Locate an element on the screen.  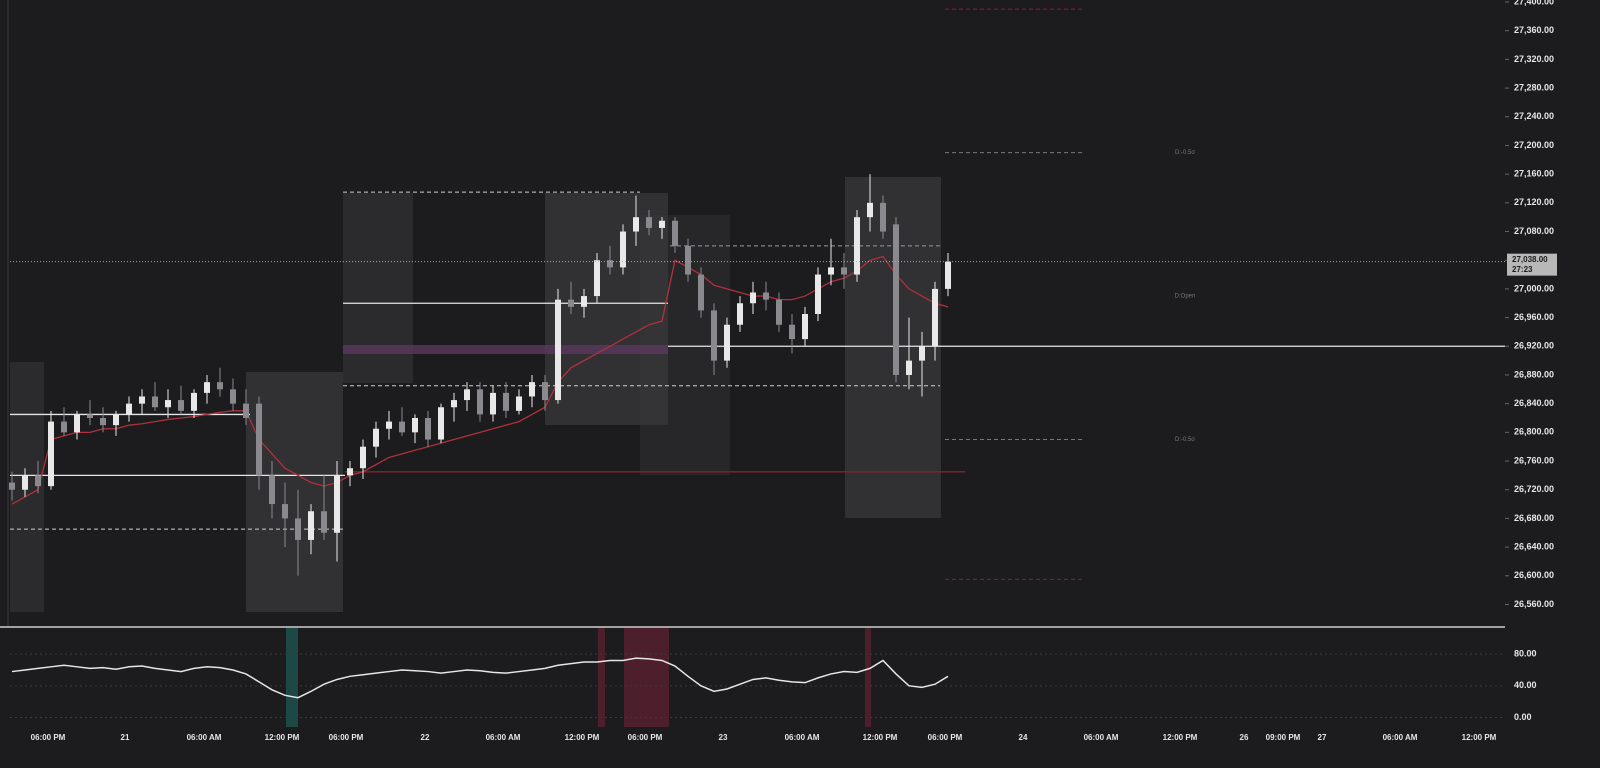
y-tick-label: 40.00 is located at coordinates (1525, 685).